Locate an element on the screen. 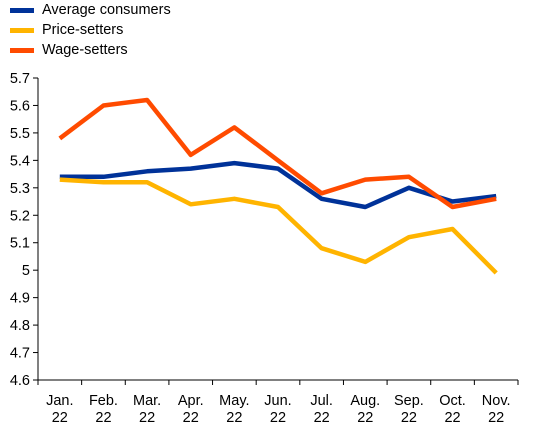  legend-swatch-price-setters is located at coordinates (22, 30).